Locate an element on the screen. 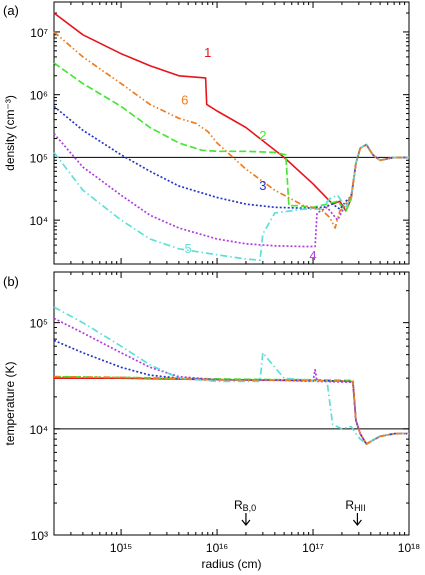 Image resolution: width=425 pixels, height=575 pixels. radius-marker-label: RB,0 is located at coordinates (245, 505).